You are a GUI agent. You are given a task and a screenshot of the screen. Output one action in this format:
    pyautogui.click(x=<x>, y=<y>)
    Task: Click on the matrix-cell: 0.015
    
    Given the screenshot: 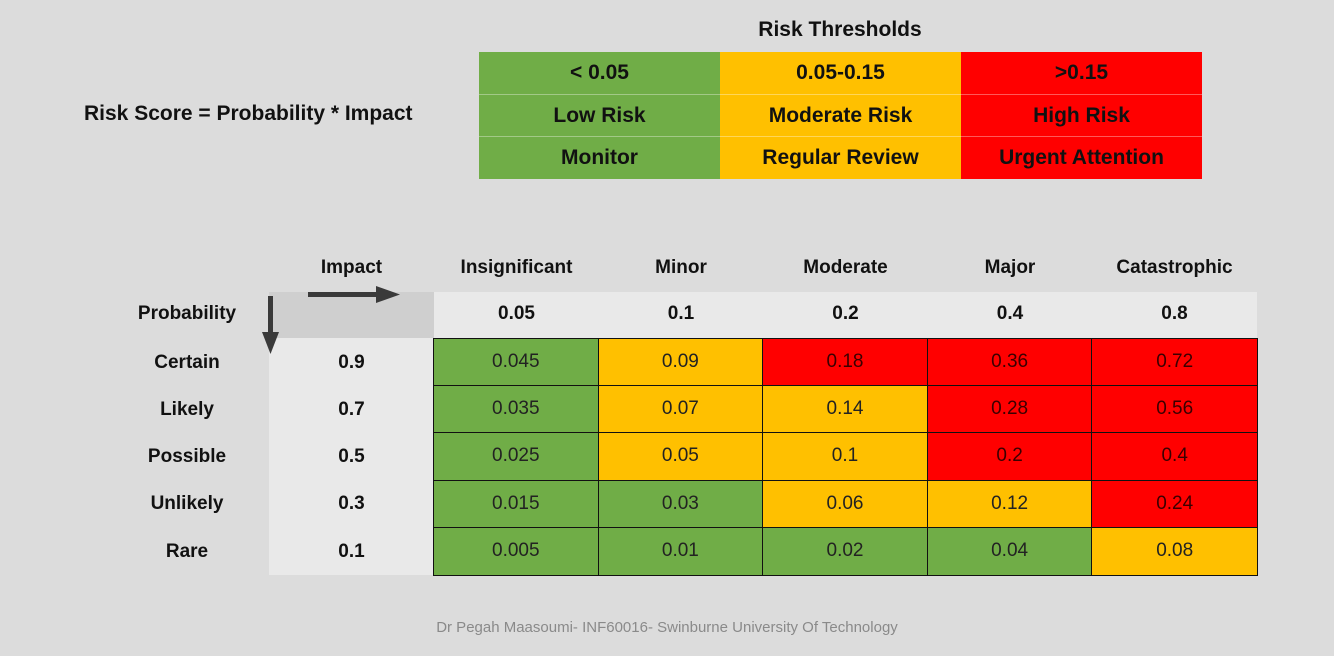 What is the action you would take?
    pyautogui.click(x=516, y=504)
    